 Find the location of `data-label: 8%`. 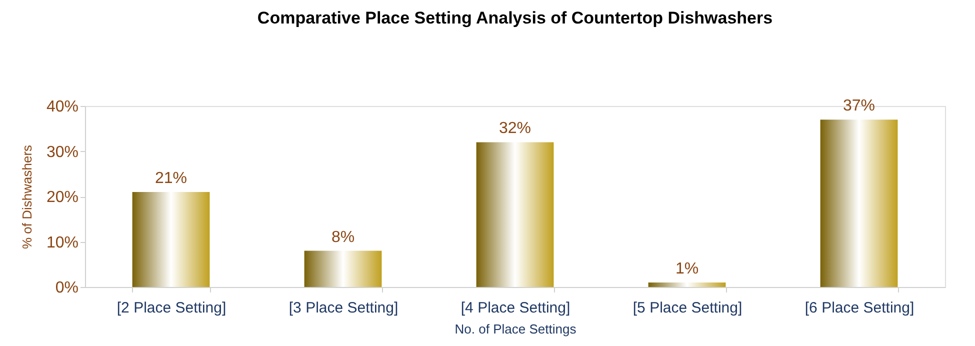

data-label: 8% is located at coordinates (343, 237).